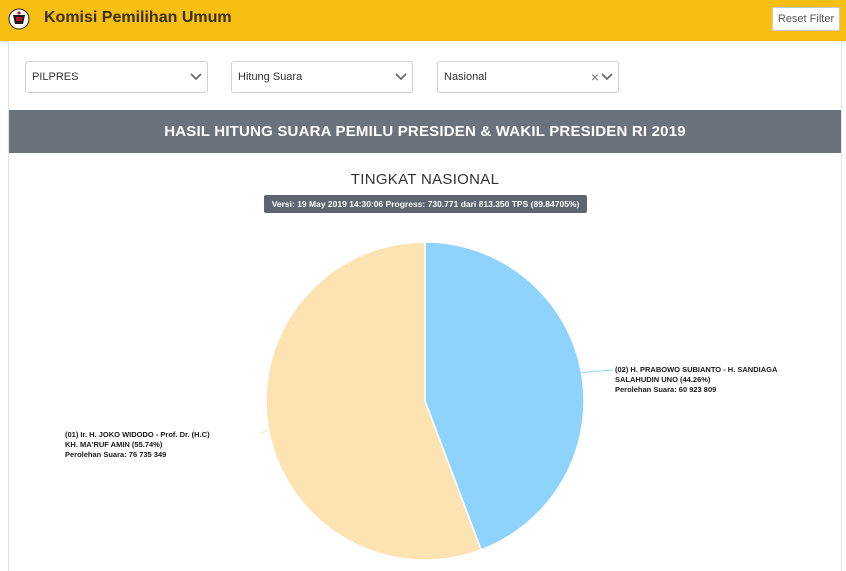 Image resolution: width=846 pixels, height=571 pixels. Describe the element at coordinates (374, 401) in the screenshot. I see `pie-slice-jokowi` at that location.